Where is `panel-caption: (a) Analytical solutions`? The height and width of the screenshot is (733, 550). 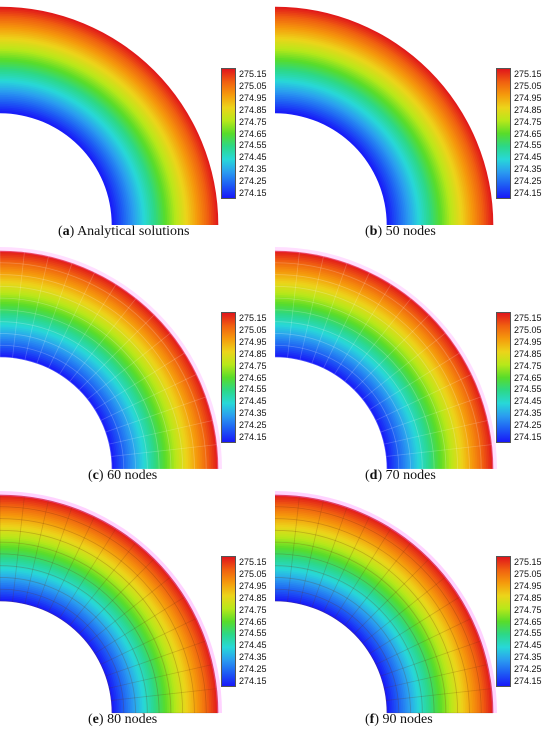 panel-caption: (a) Analytical solutions is located at coordinates (124, 231).